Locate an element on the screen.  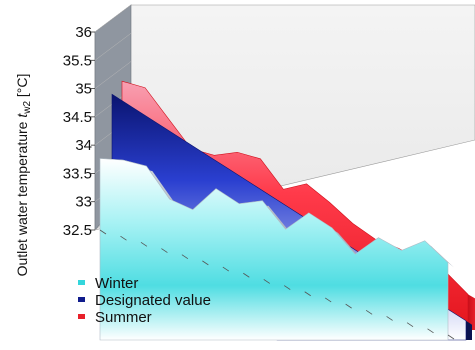
legend-item-winter: Winter is located at coordinates (108, 283).